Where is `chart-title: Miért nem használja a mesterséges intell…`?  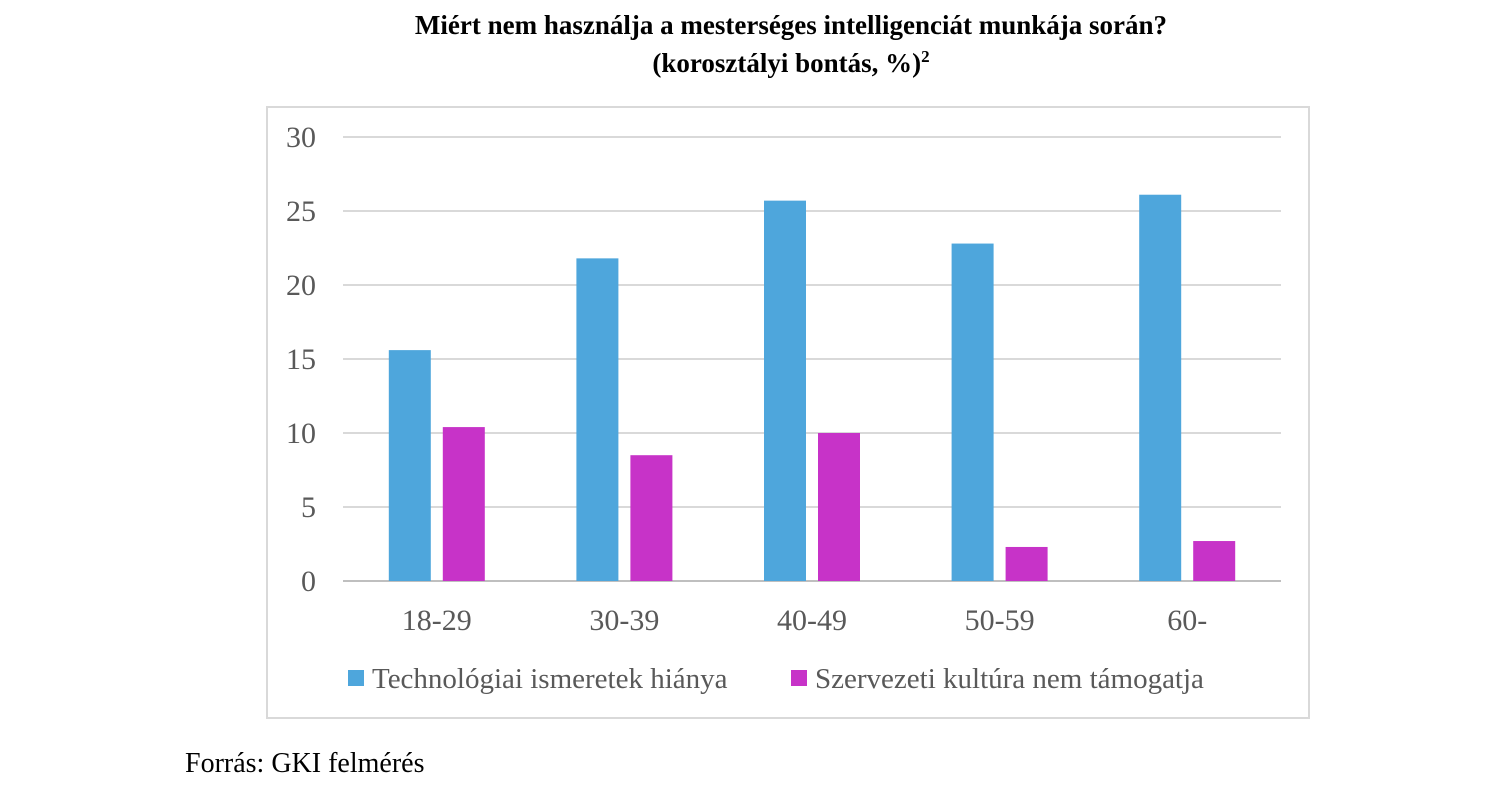 chart-title: Miért nem használja a mesterséges intell… is located at coordinates (750, 44).